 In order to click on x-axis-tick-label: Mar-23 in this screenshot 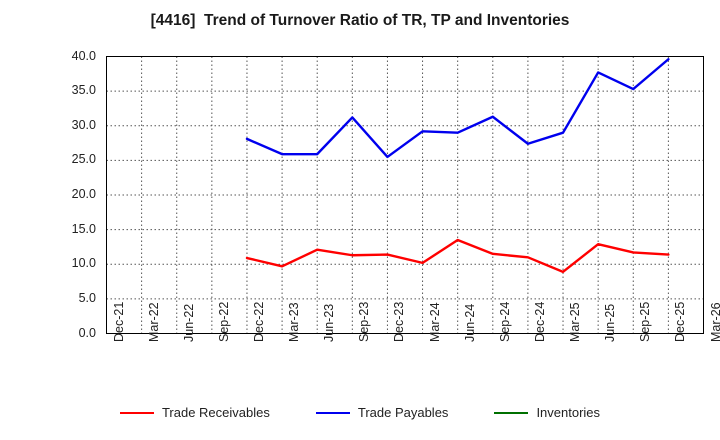, I will do `click(294, 322)`.